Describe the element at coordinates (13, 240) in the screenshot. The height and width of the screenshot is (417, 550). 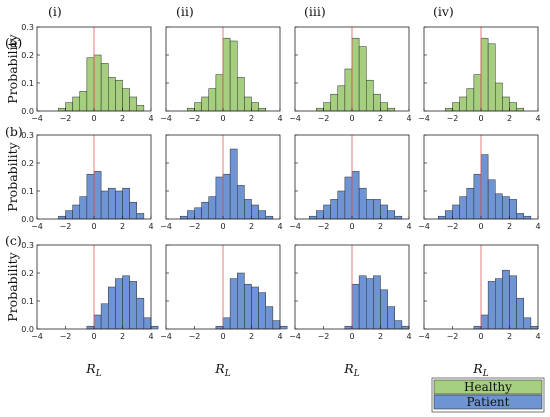
I see `row-label-c: (c)` at that location.